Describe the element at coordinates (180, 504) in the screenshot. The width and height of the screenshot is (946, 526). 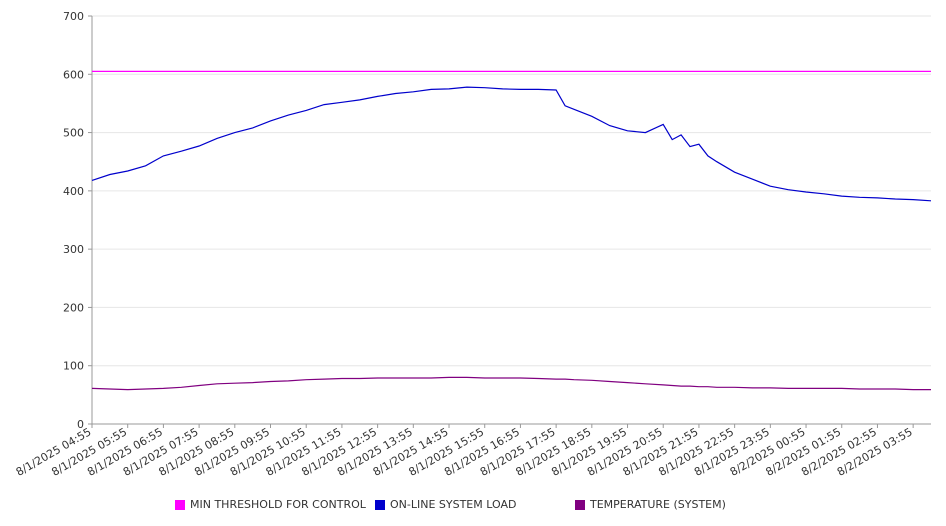
I see `legend-swatch-min-threshold` at that location.